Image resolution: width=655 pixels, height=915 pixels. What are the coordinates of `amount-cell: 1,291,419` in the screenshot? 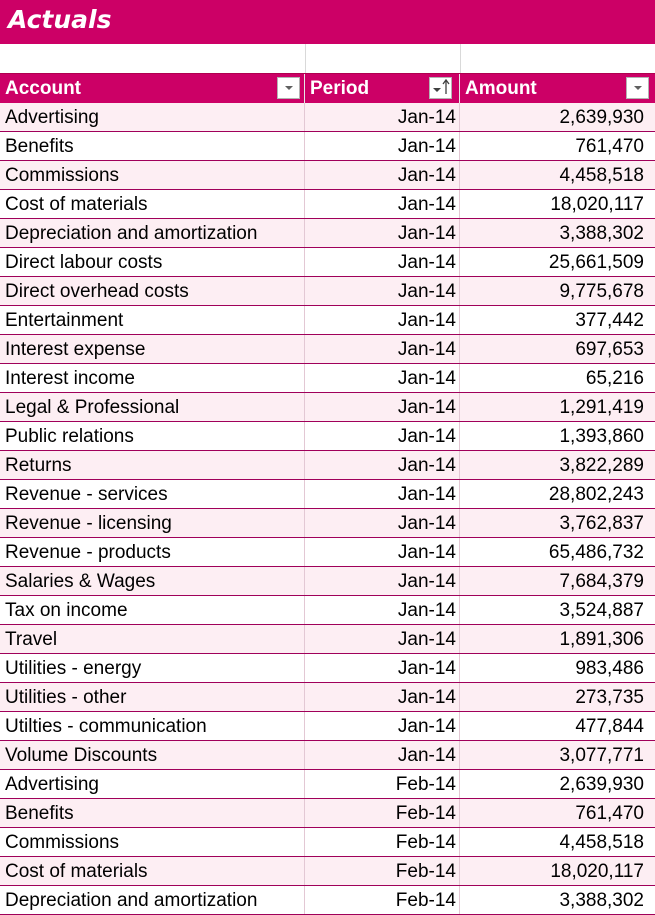 It's located at (601, 407).